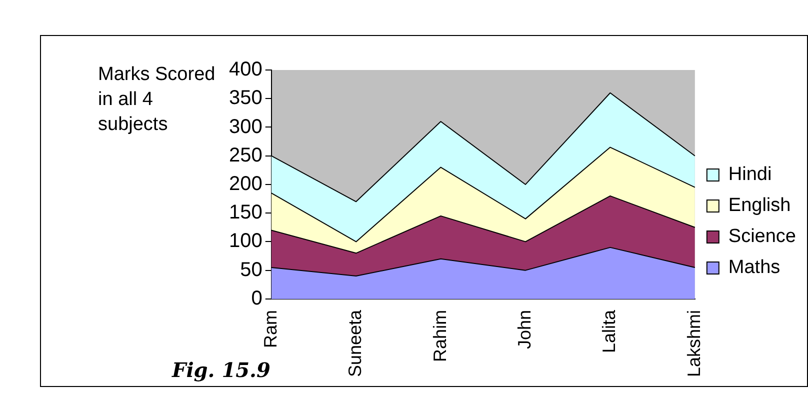 This screenshot has width=808, height=405. I want to click on caption: Fig. 15.9, so click(221, 370).